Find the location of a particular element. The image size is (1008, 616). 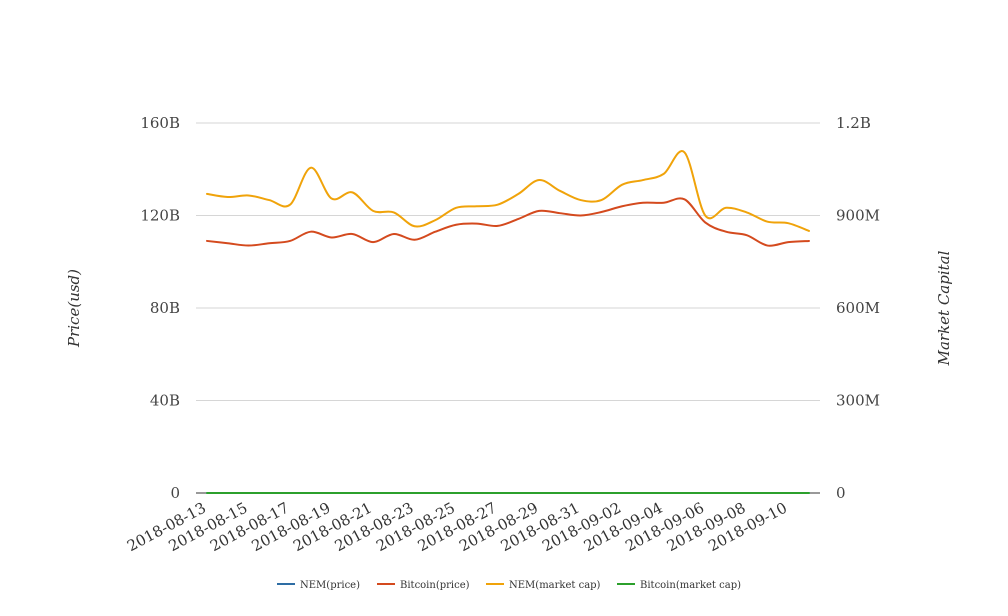

right-axis-ticks: 0 300M 600M 900M 1.2B is located at coordinates (858, 308).